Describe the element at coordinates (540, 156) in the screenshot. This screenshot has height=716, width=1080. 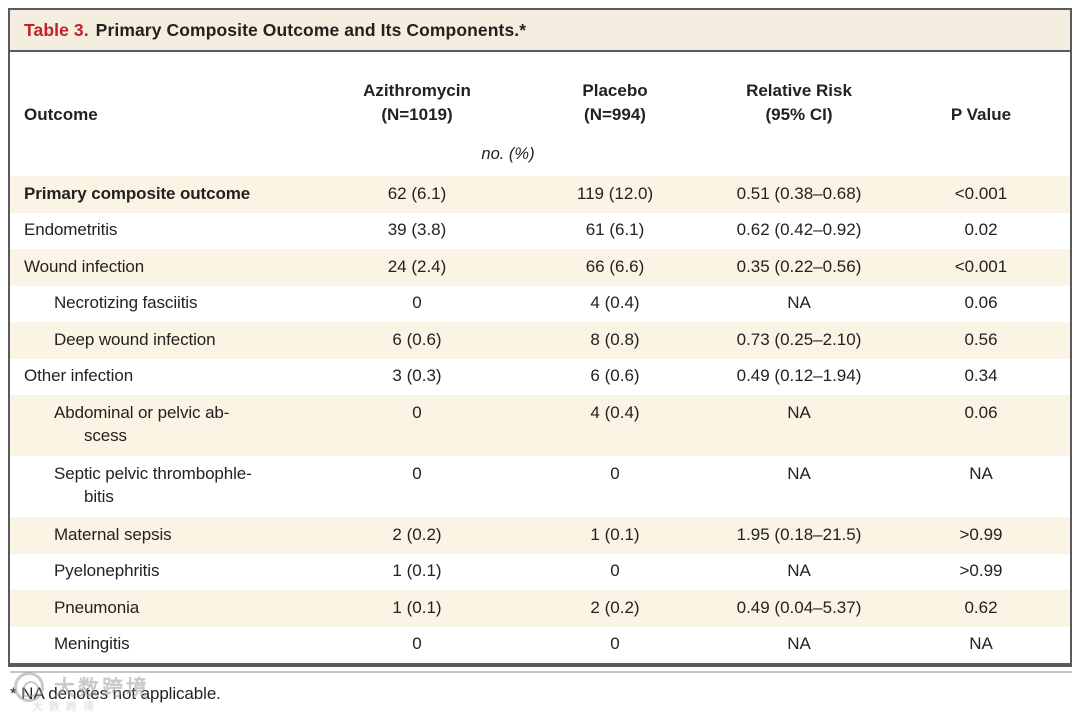
I see `units-subheader-row: no. (%)` at that location.